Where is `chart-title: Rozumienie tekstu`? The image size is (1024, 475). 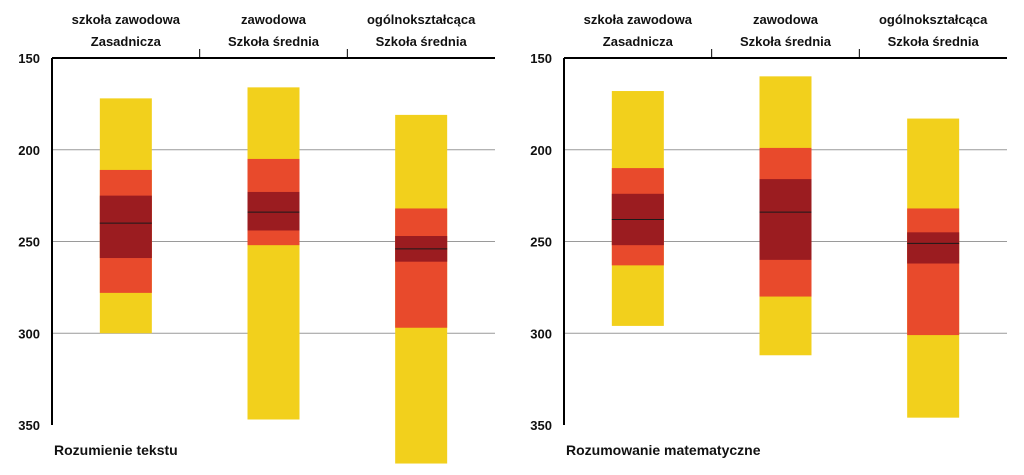
chart-title: Rozumienie tekstu is located at coordinates (116, 450).